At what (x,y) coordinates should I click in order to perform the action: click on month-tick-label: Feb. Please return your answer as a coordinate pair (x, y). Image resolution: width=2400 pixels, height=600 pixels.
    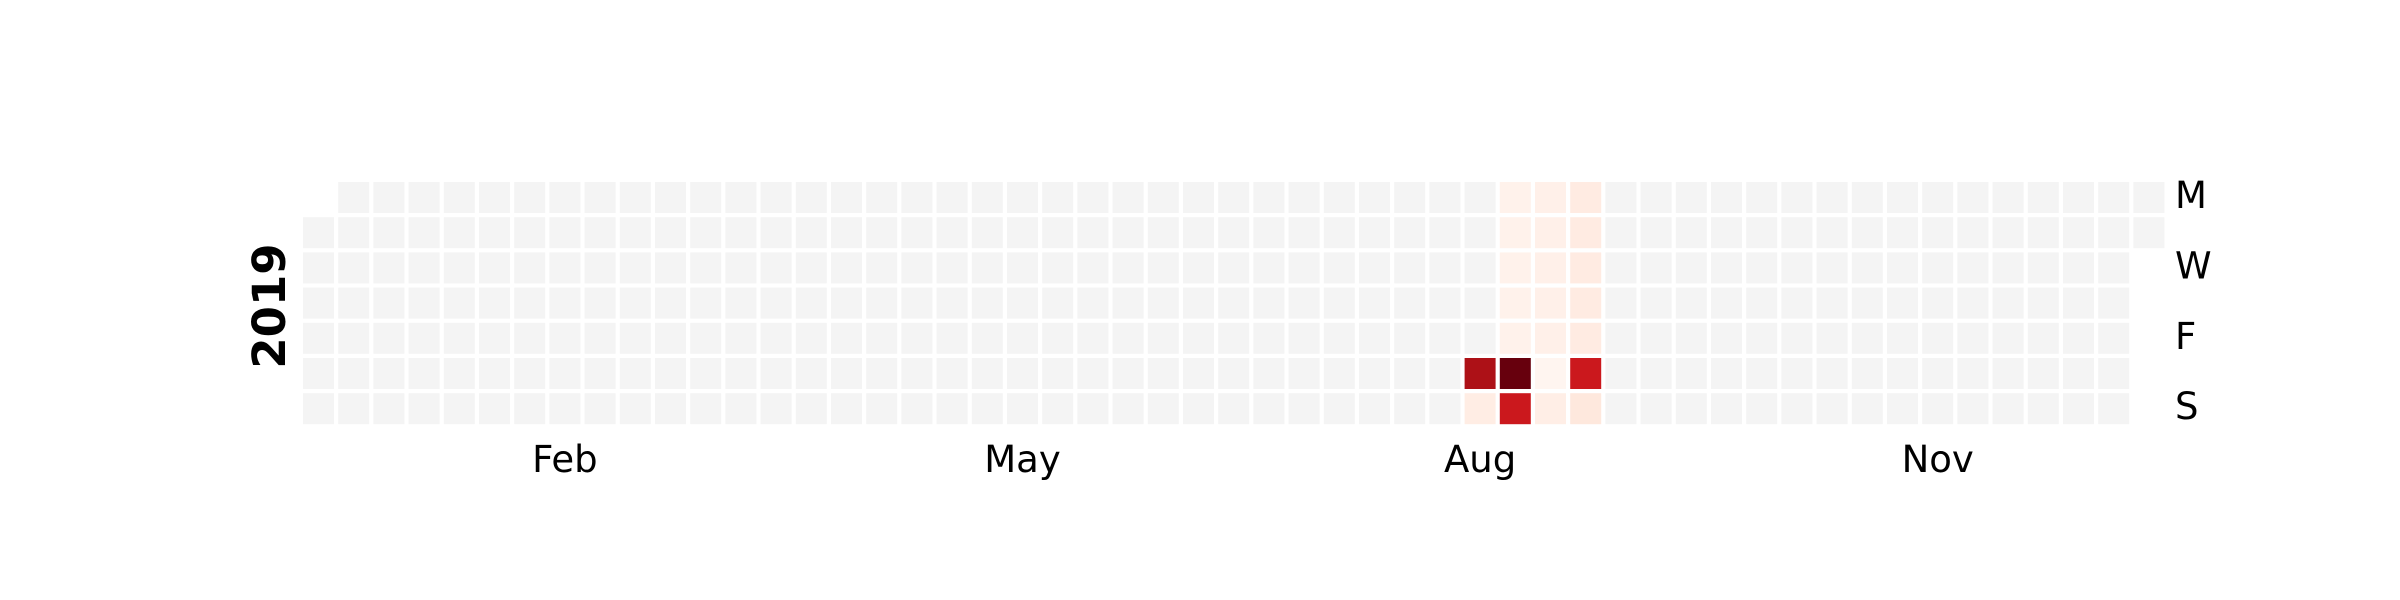
    Looking at the image, I should click on (565, 459).